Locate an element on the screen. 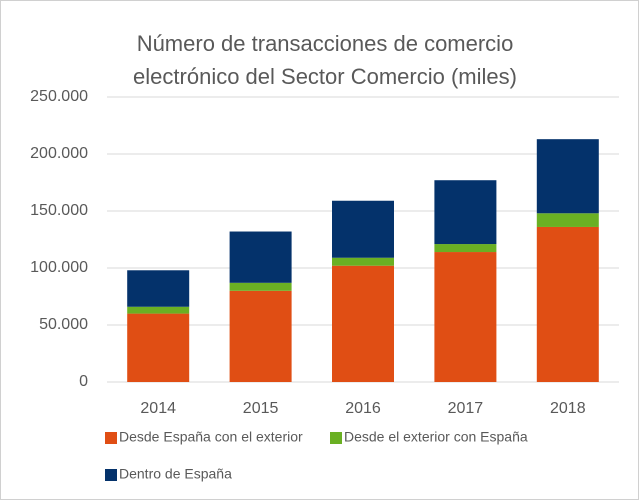 The height and width of the screenshot is (500, 639). x-tick-label: 2018 is located at coordinates (568, 408).